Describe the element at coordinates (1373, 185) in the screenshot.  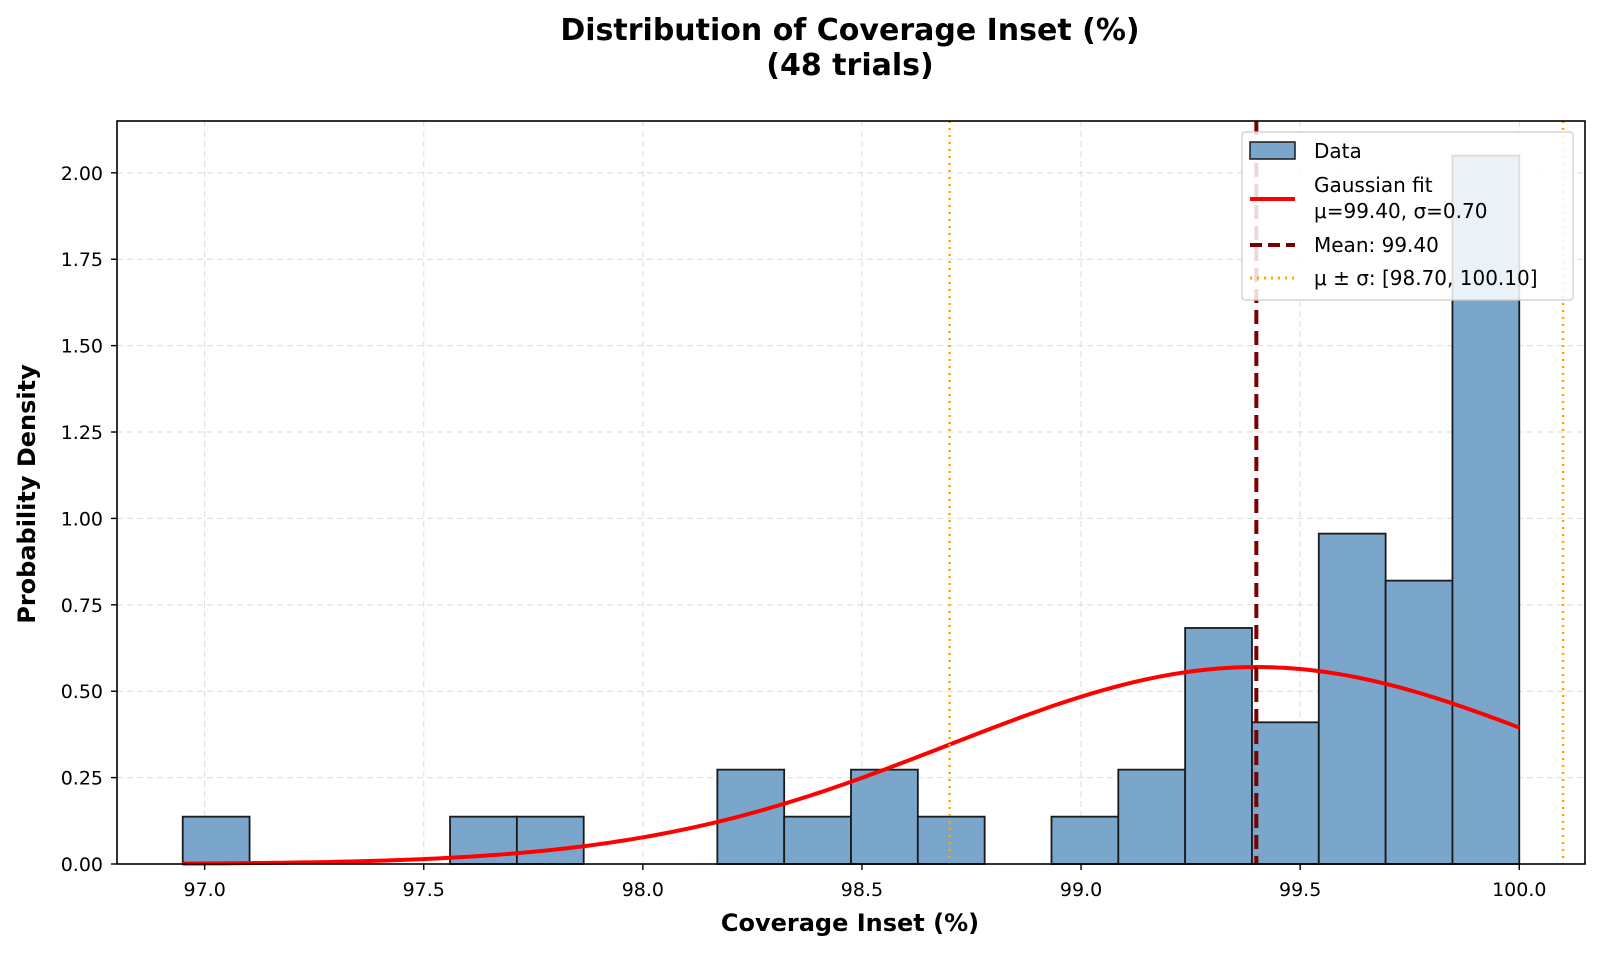
I see `legend-fit-label: Gaussian fit` at that location.